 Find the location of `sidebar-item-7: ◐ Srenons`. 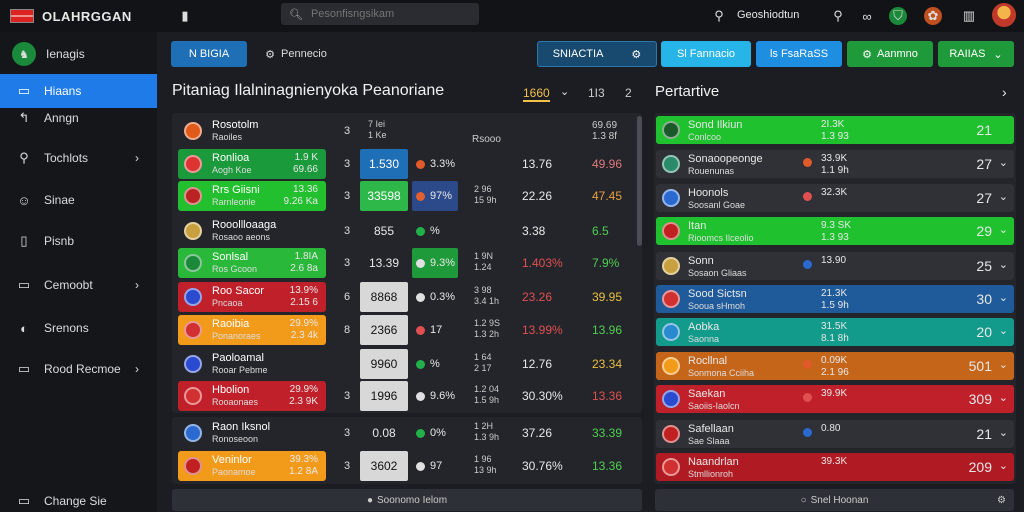

sidebar-item-7: ◐ Srenons is located at coordinates (78, 328).